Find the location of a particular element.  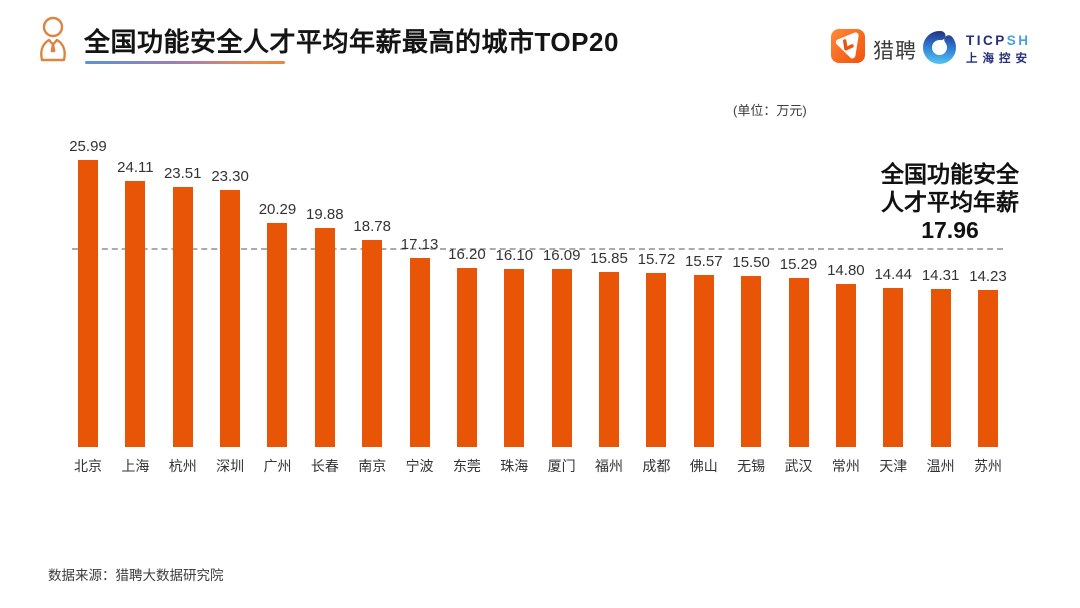

liepin-logo-icon is located at coordinates (848, 46).